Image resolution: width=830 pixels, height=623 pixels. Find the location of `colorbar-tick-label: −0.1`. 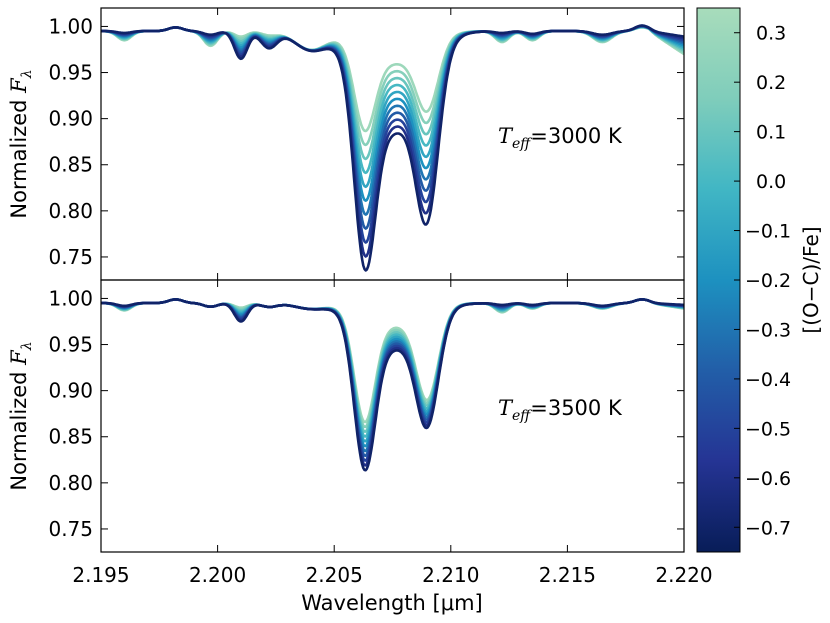

colorbar-tick-label: −0.1 is located at coordinates (768, 232).